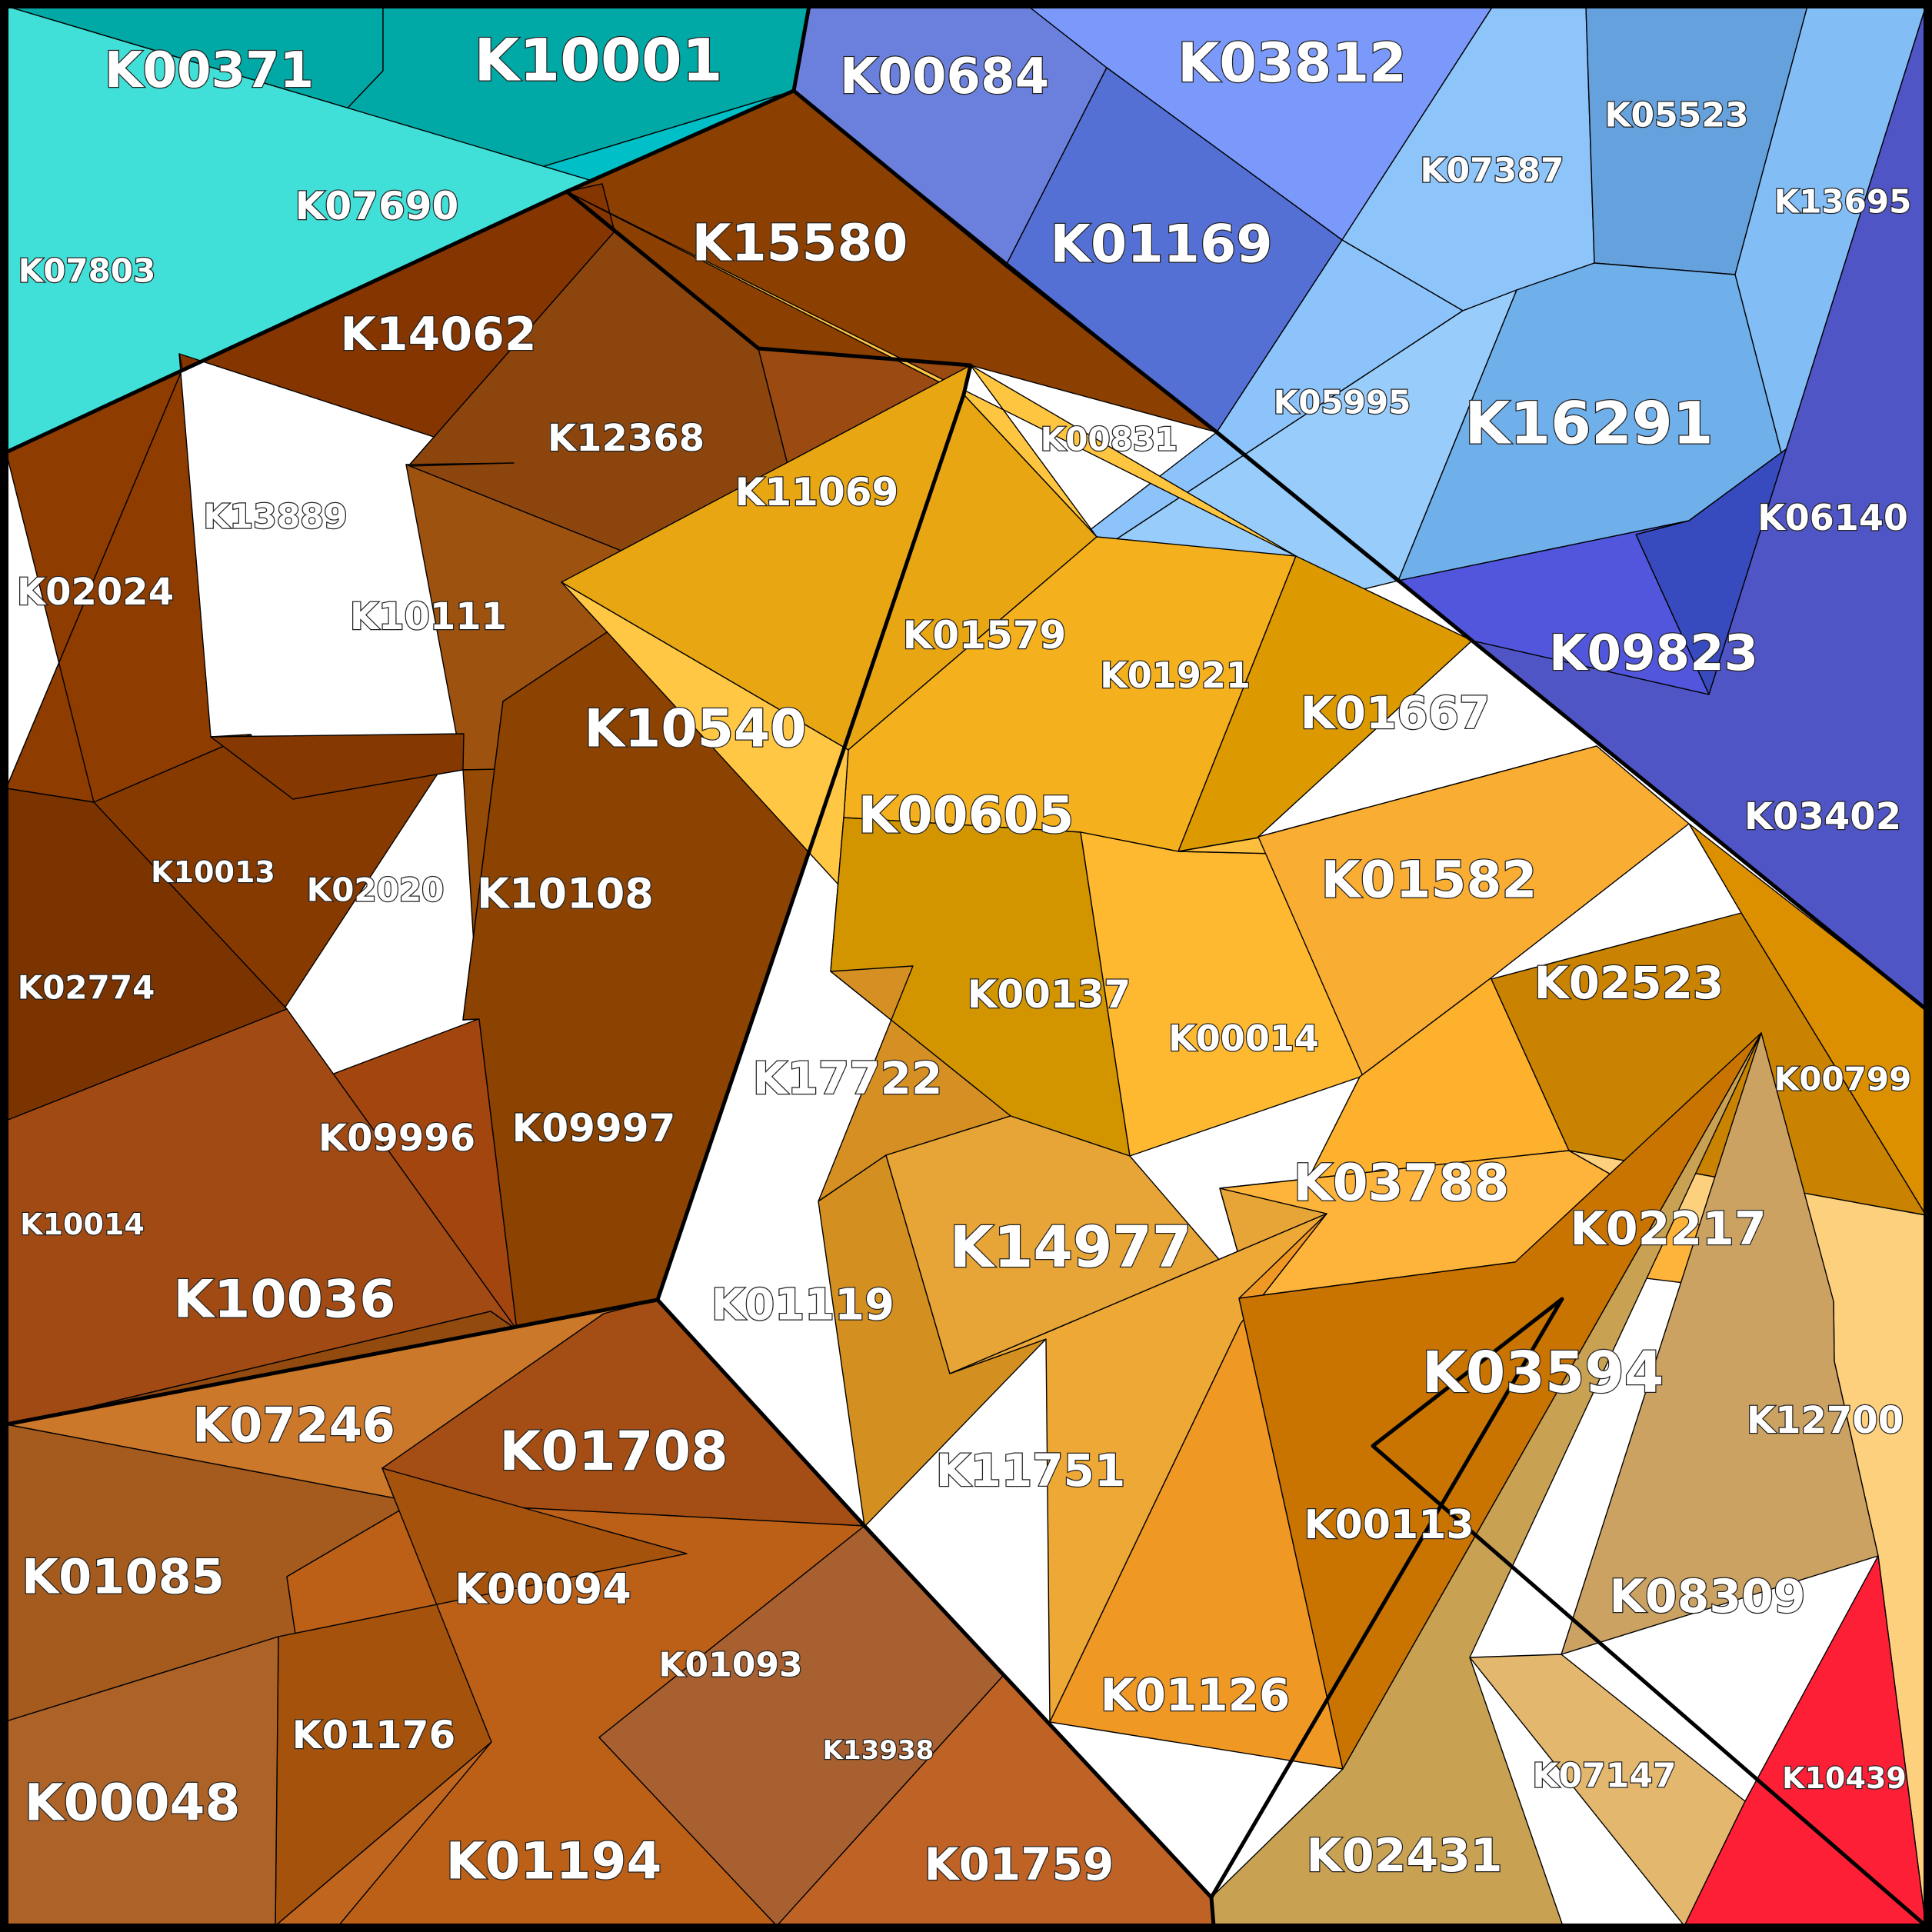  I want to click on cell-label: K00048, so click(133, 1803).